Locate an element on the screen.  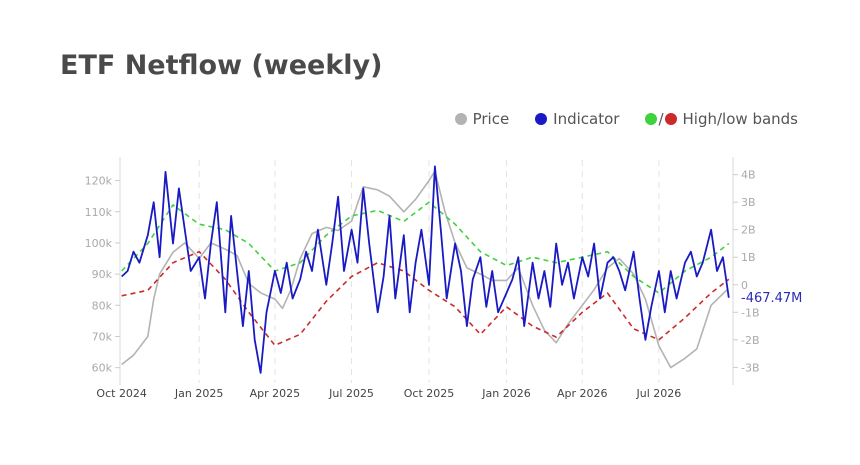
legend-bands-label: High/low bands is located at coordinates (740, 119).